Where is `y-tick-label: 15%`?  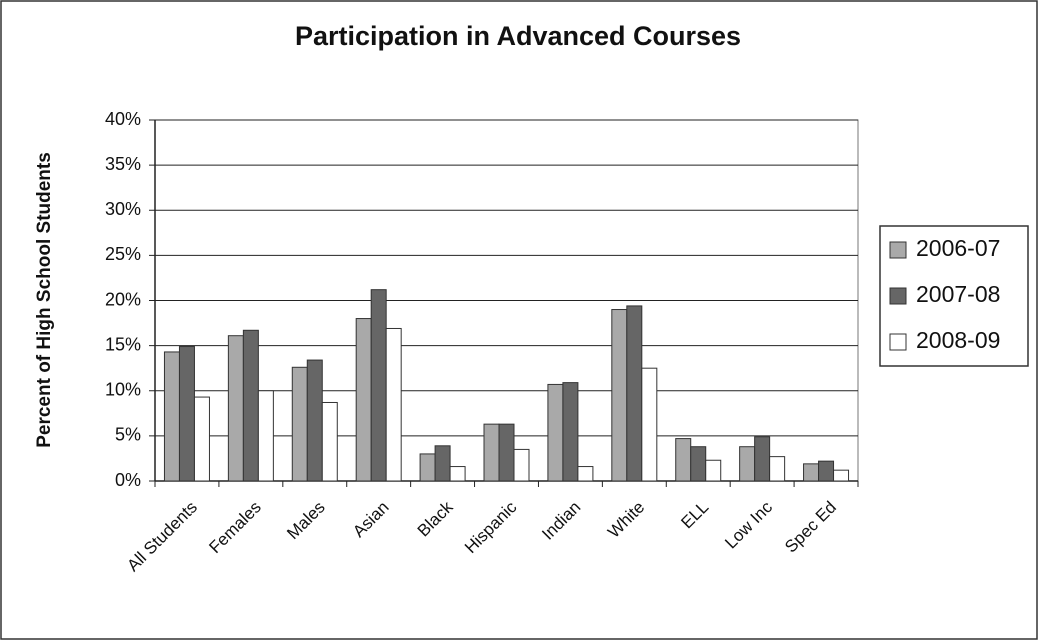
y-tick-label: 15% is located at coordinates (123, 344).